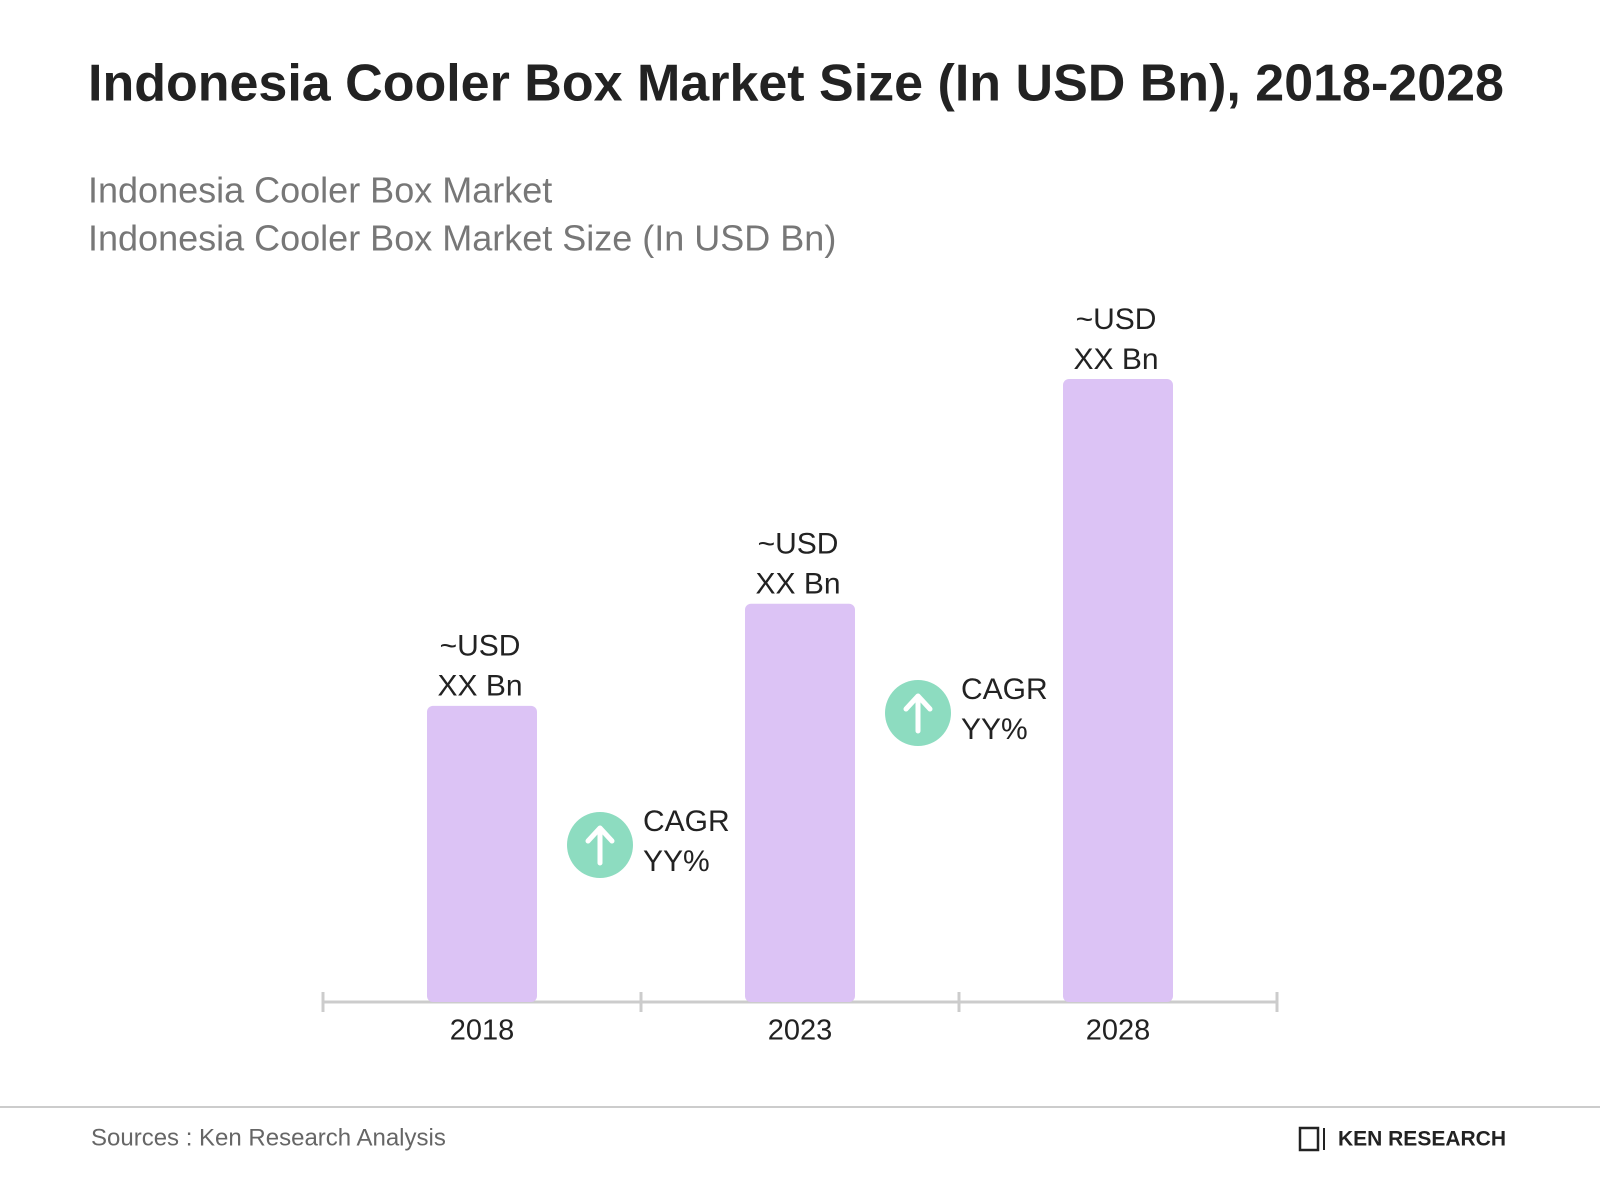  Describe the element at coordinates (1118, 1031) in the screenshot. I see `x-tick-label: 2028` at that location.